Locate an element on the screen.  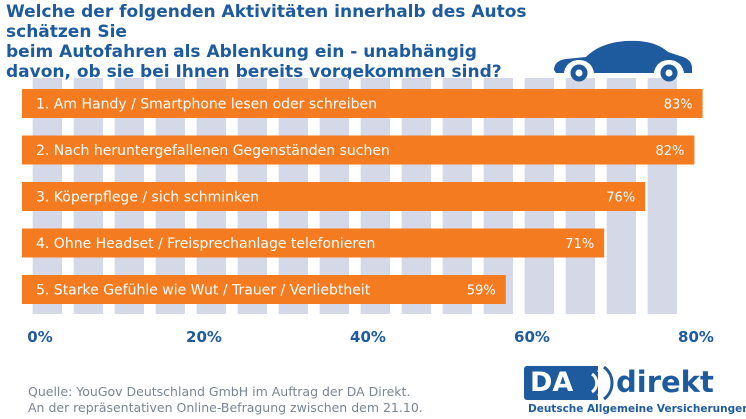
x-tick-label: 40% is located at coordinates (368, 337).